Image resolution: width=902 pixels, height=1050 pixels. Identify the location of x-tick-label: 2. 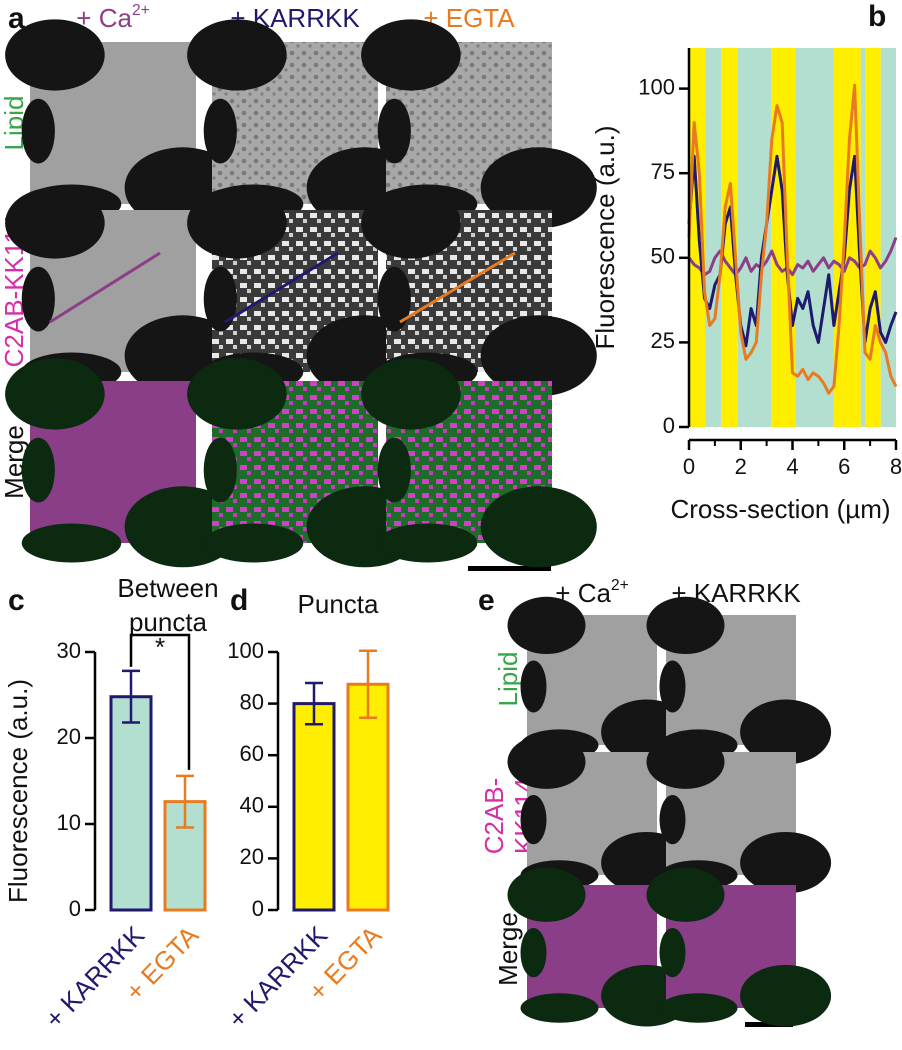
(741, 466).